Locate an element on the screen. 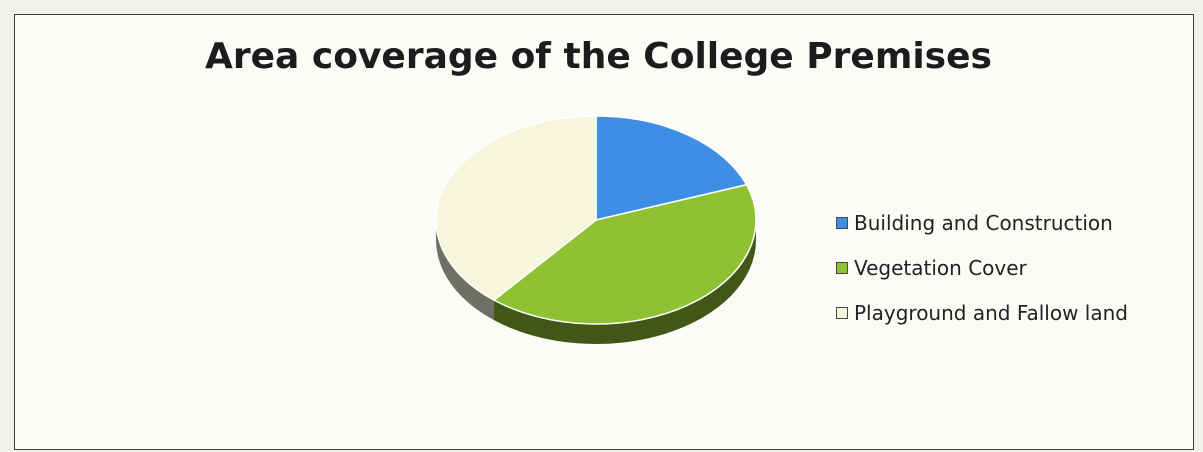 The image size is (1203, 452). pie-top is located at coordinates (596, 220).